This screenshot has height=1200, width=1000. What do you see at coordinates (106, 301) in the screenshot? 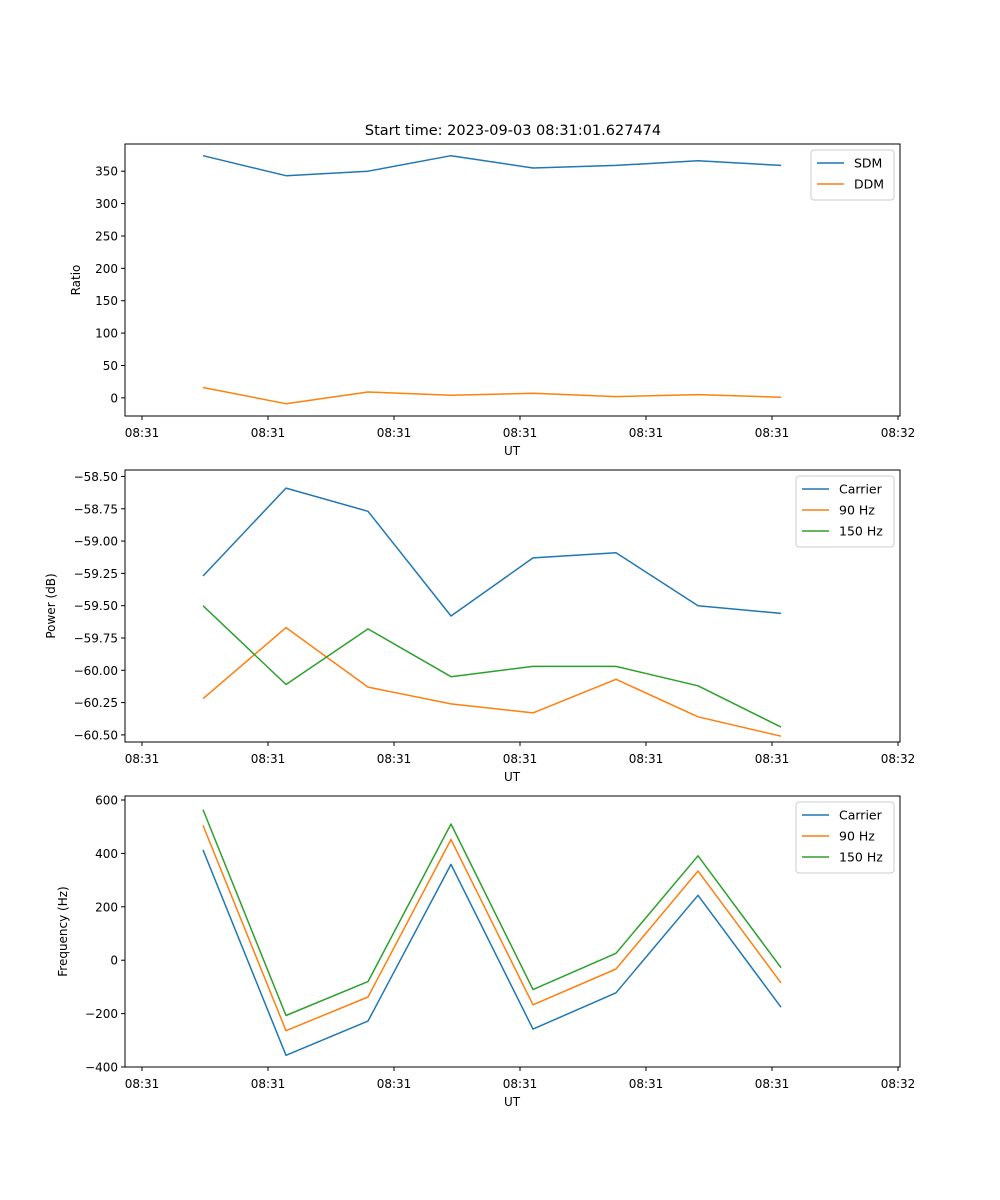
I see `y-tick-label: 150` at bounding box center [106, 301].